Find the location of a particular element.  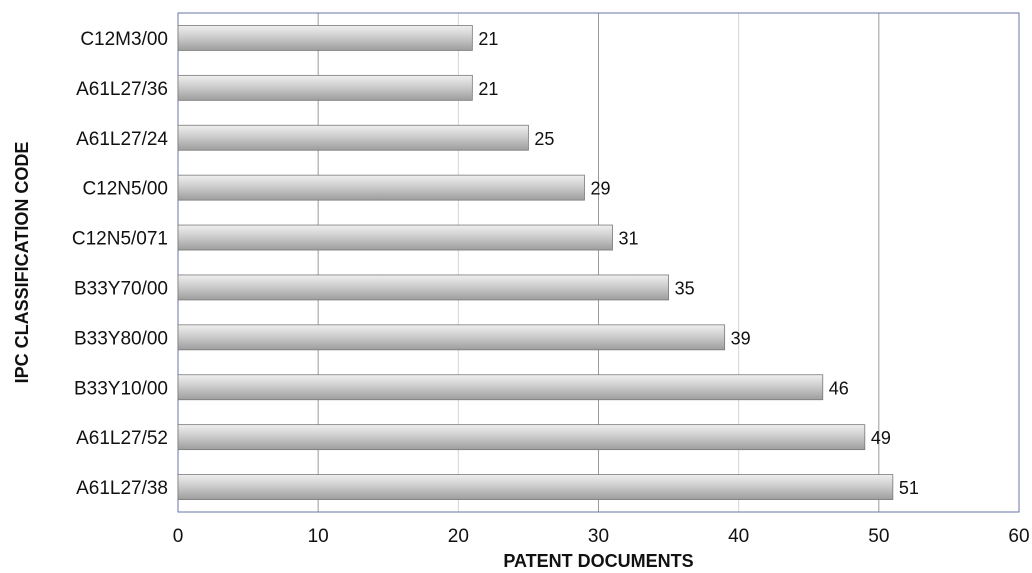

bar-B33Y70/00 is located at coordinates (423, 287).